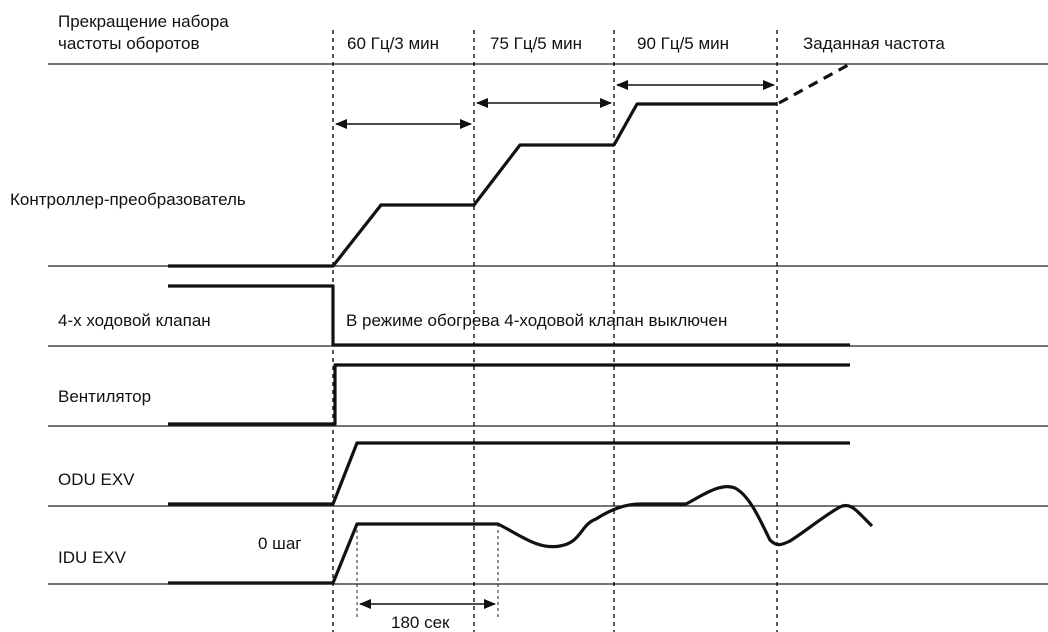  I want to click on target-frequency-ramp, so click(814, 83).